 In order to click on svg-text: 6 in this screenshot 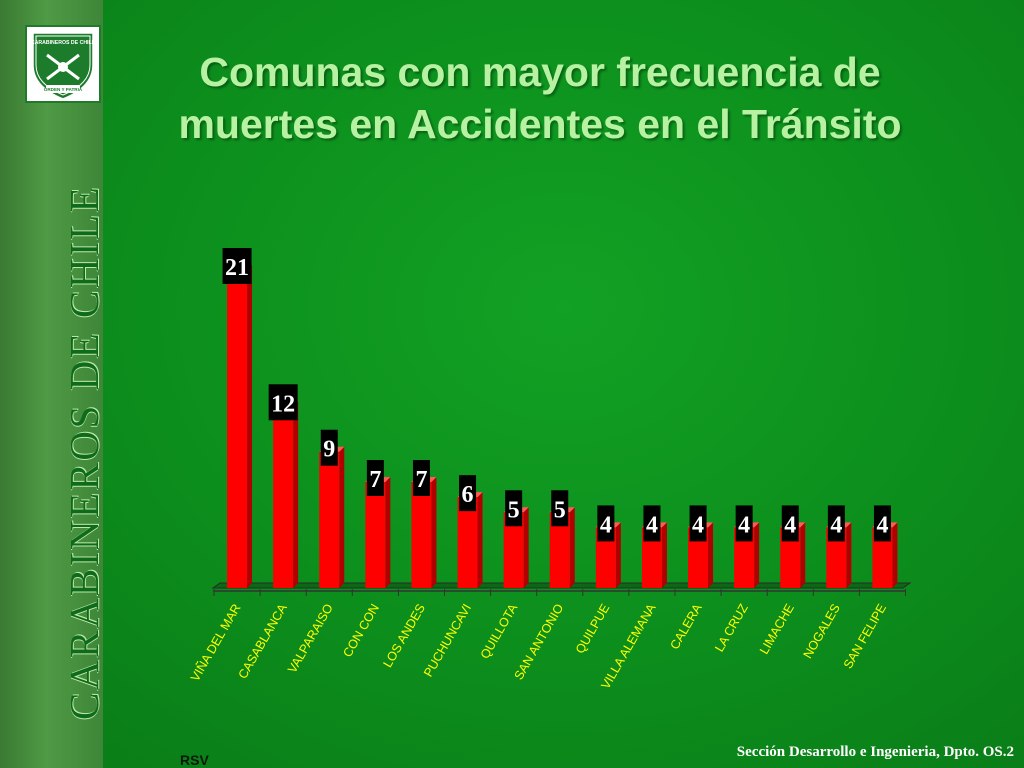, I will do `click(468, 495)`.